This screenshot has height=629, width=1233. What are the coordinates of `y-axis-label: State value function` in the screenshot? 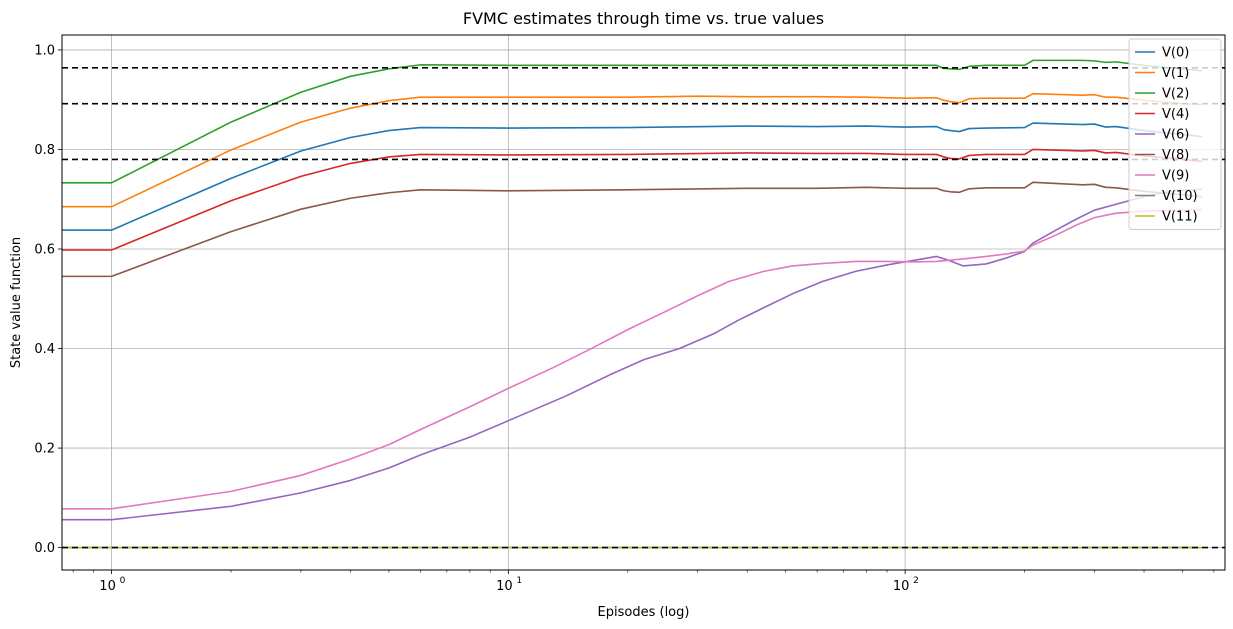 It's located at (16, 302).